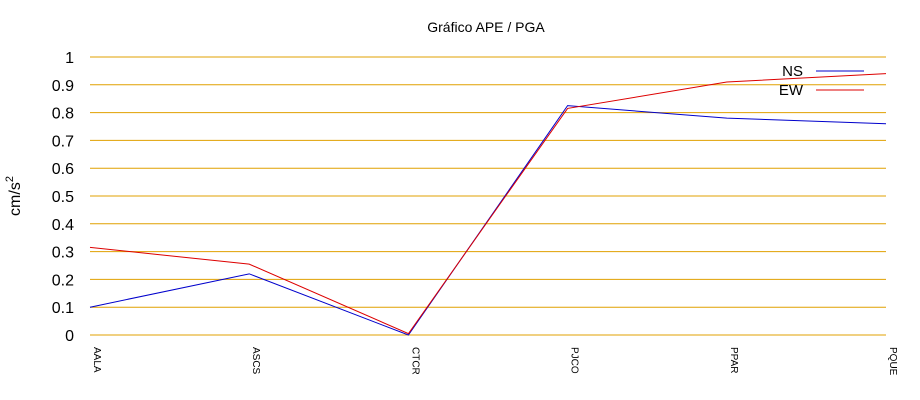 This screenshot has height=400, width=920. I want to click on y-tick-label: 0.6, so click(63, 169).